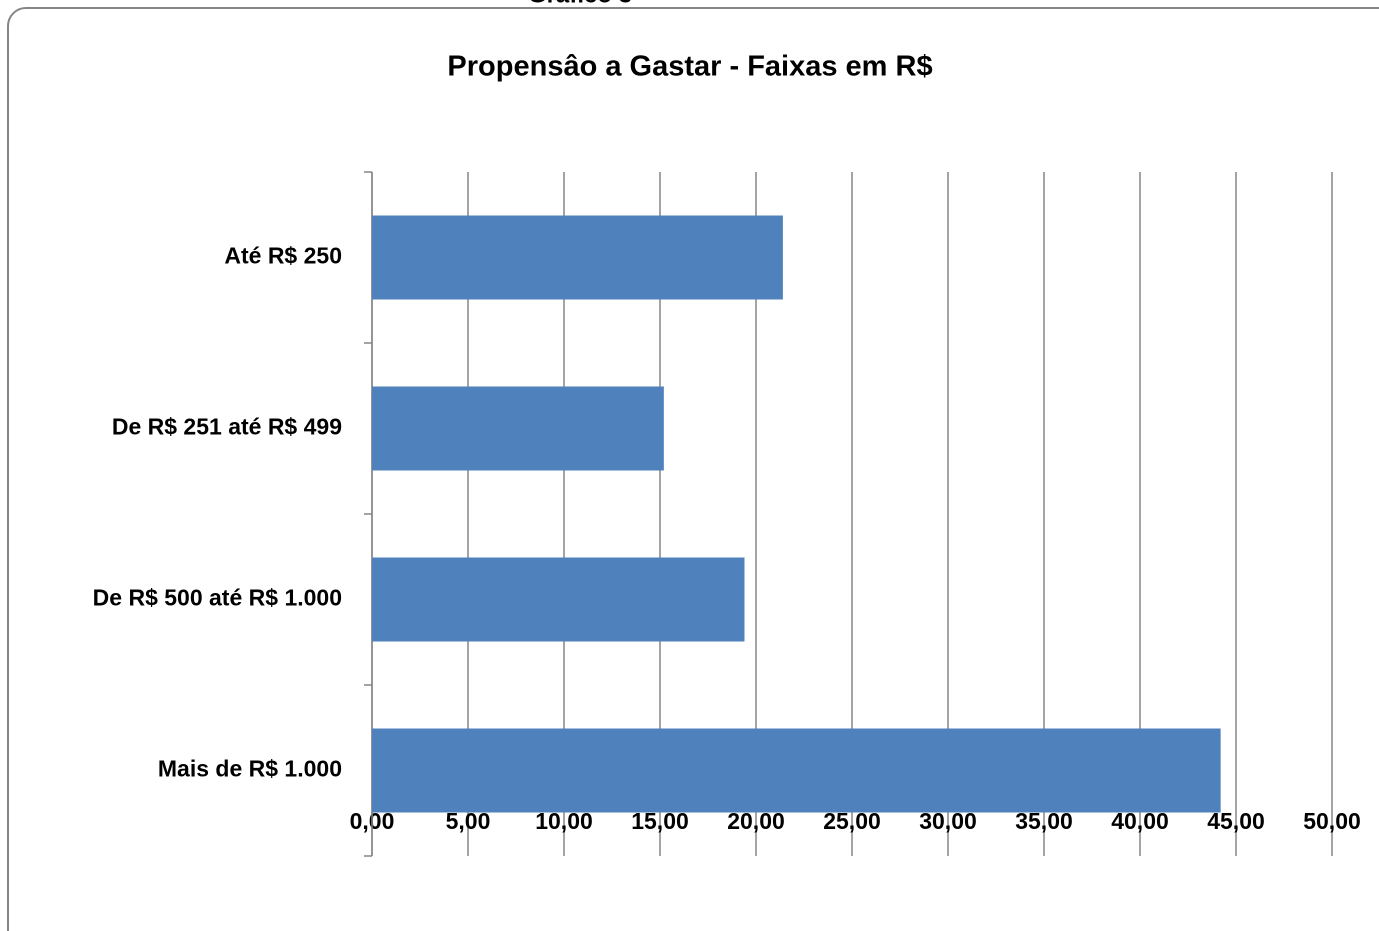  I want to click on y-tick-label: Mais de R$ 1.000, so click(250, 769).